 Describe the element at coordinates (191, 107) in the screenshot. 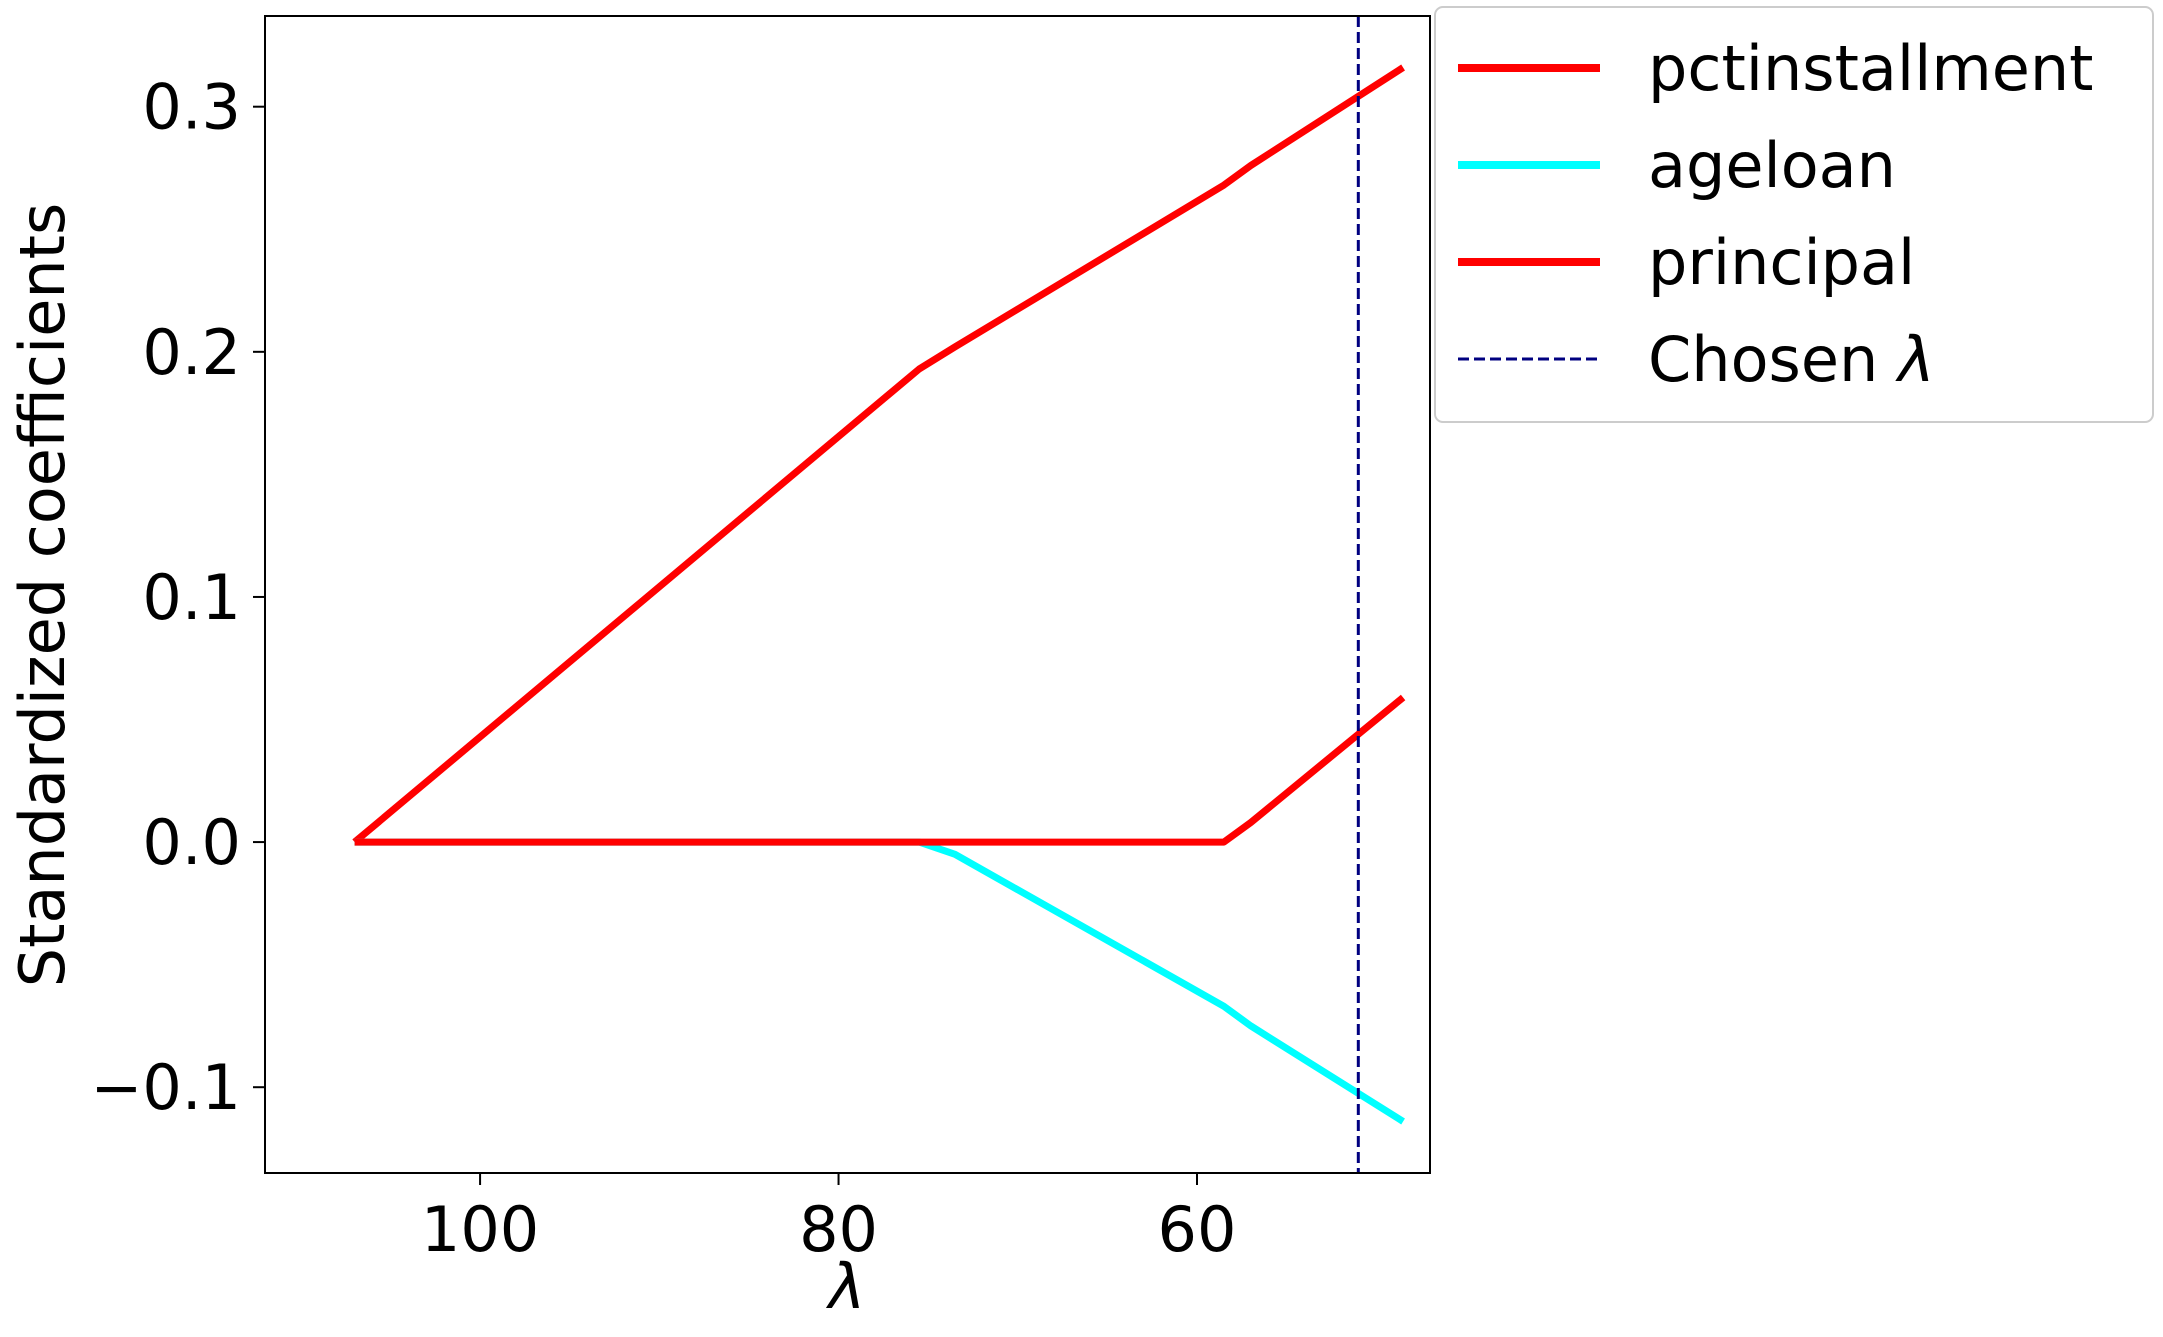

I see `y-tick-label: 0.3` at that location.